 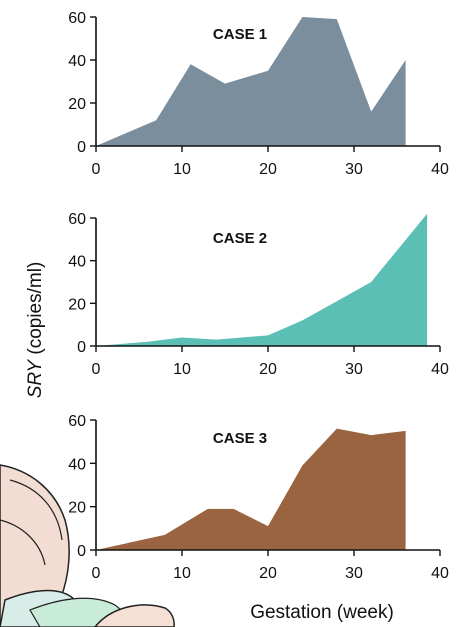 I want to click on y-axis-title: SRY (copies/ml), so click(x=35, y=330).